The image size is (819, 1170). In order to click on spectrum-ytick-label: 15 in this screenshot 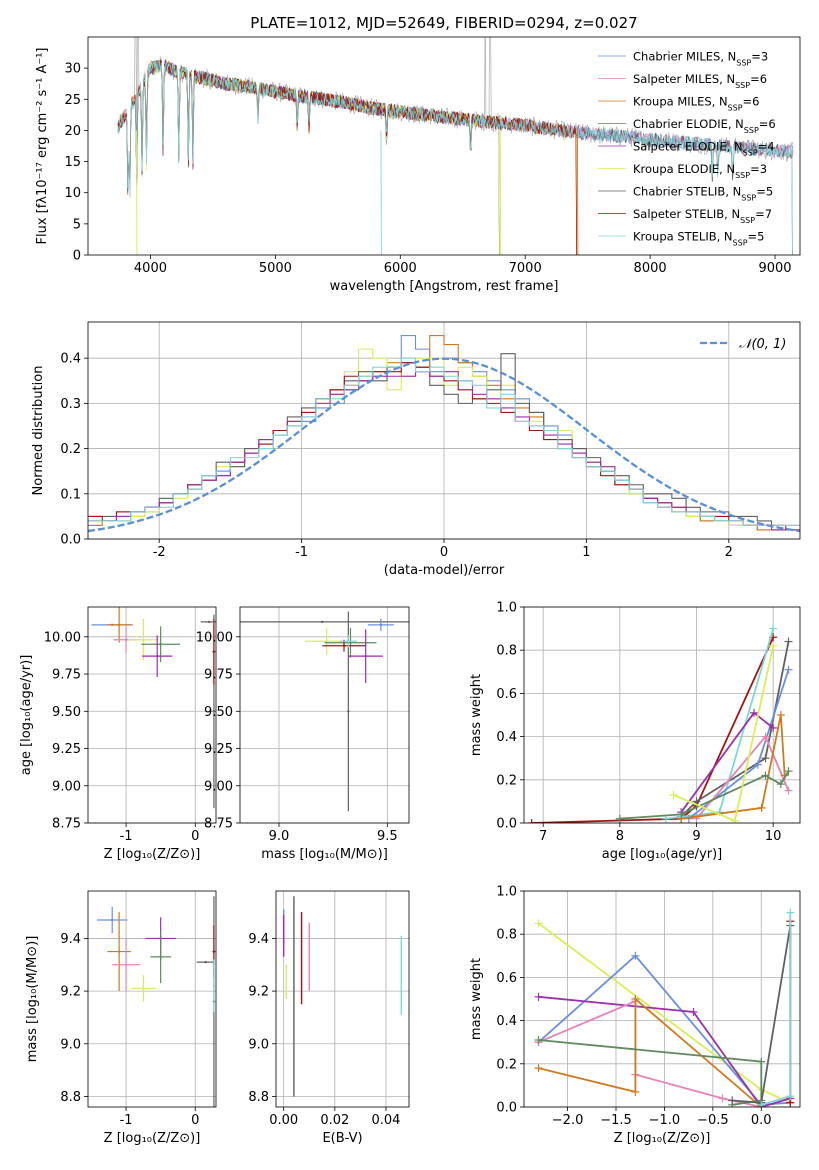, I will do `click(72, 162)`.